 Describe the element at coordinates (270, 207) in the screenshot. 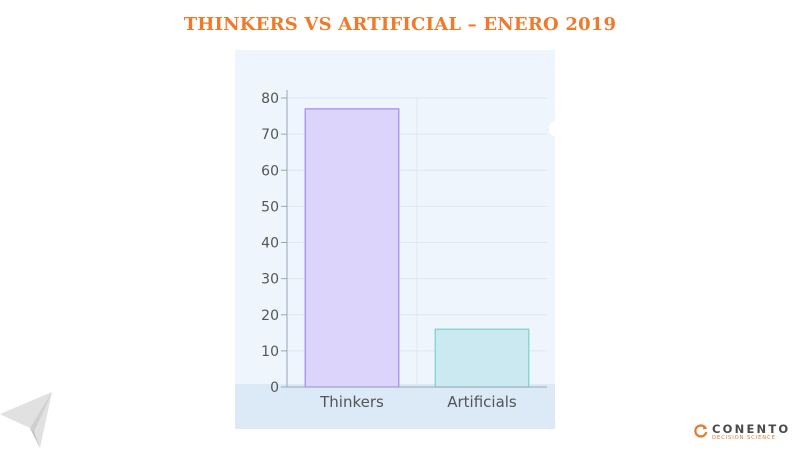

I see `y-tick-label: 50` at that location.